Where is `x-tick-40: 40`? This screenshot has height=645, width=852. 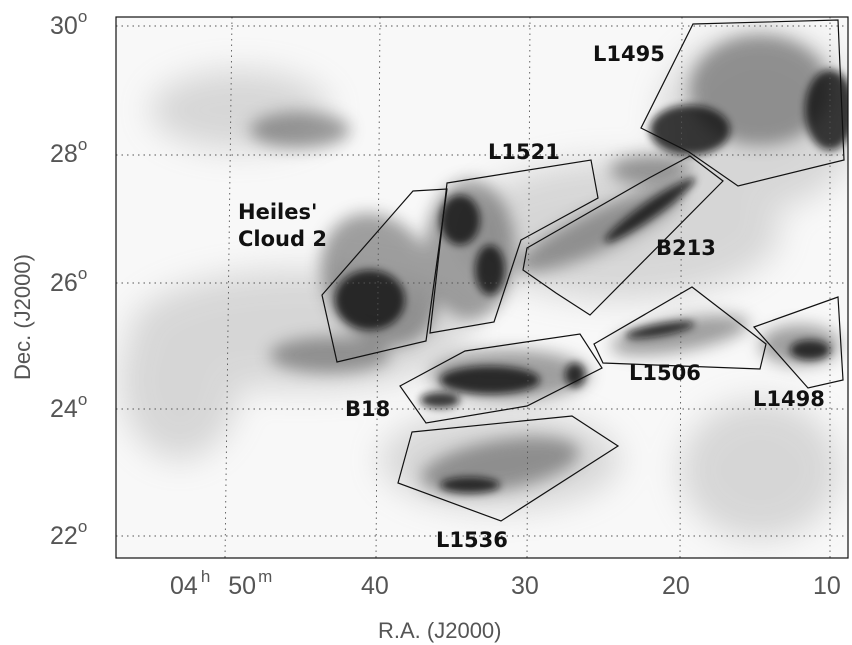
x-tick-40: 40 is located at coordinates (375, 586).